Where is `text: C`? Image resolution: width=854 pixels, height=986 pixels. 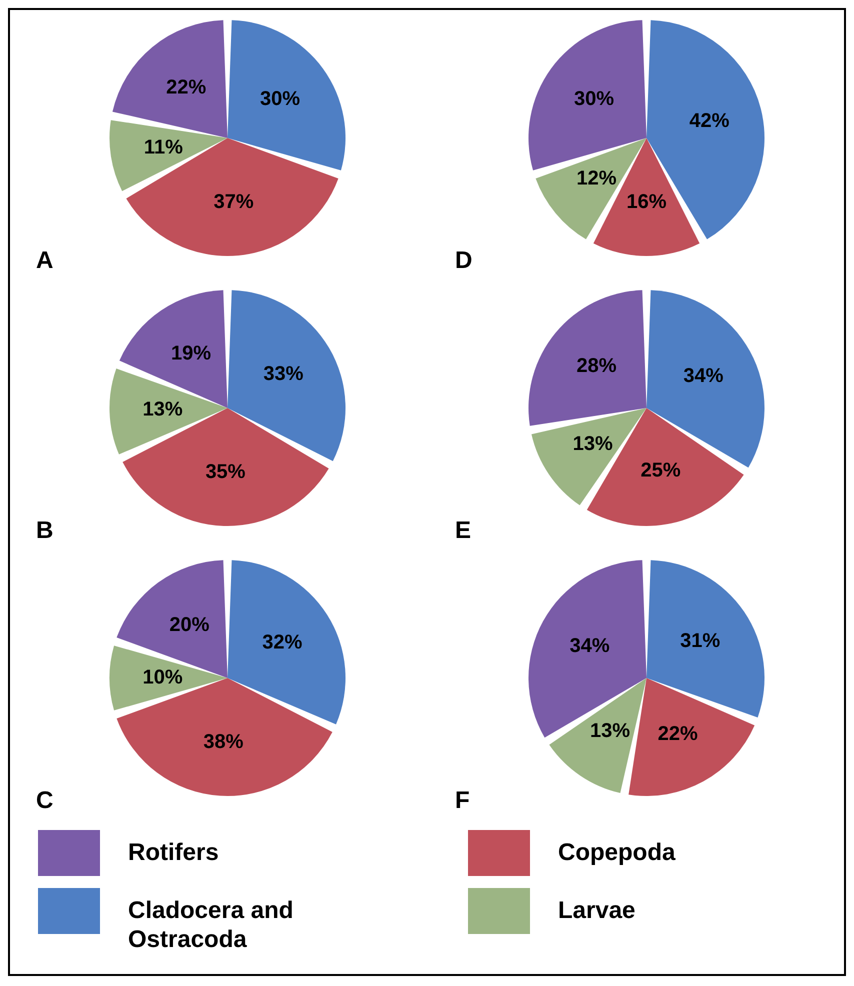
text: C is located at coordinates (45, 800).